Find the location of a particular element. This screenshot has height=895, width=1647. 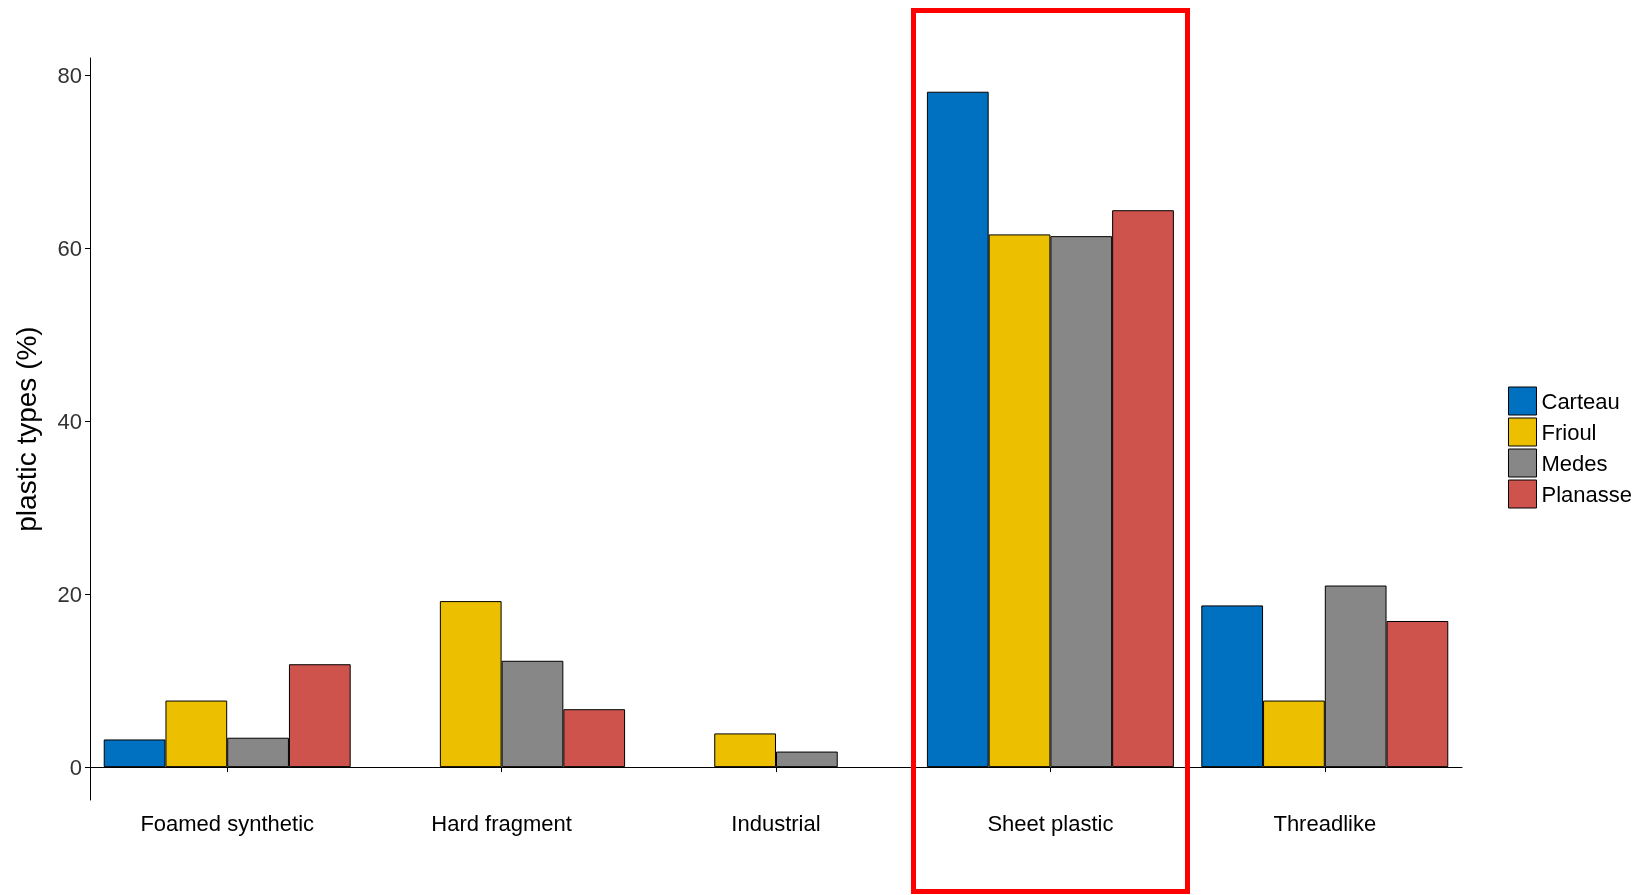

x-tick-label: Industrial is located at coordinates (776, 823).